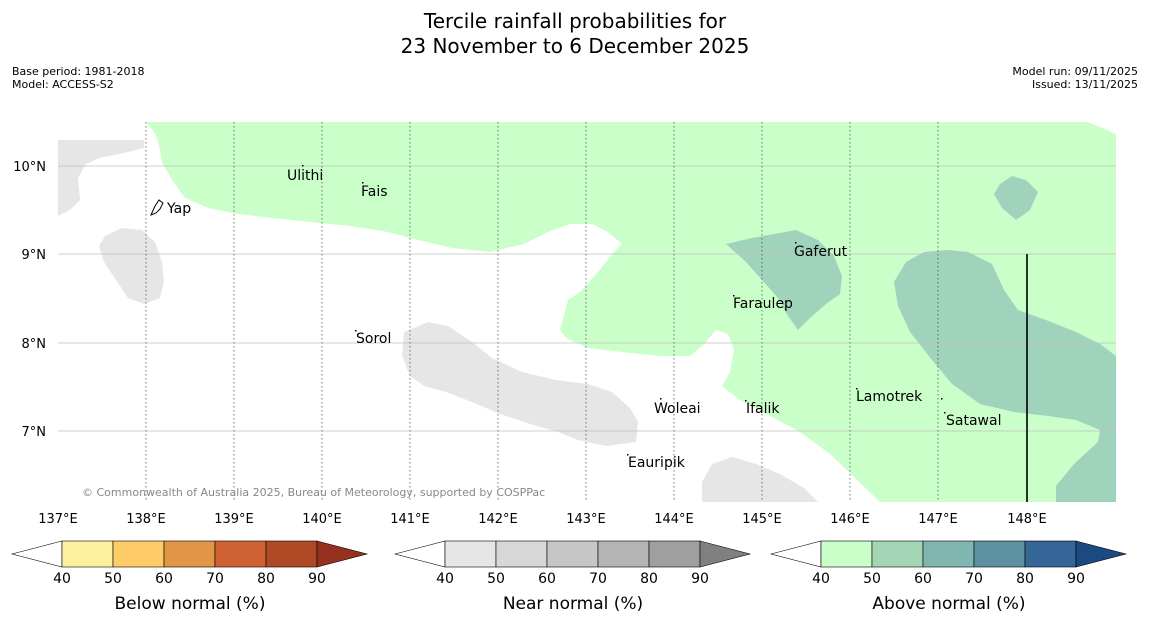  What do you see at coordinates (498, 519) in the screenshot?
I see `lon-label-142e: 142°E` at bounding box center [498, 519].